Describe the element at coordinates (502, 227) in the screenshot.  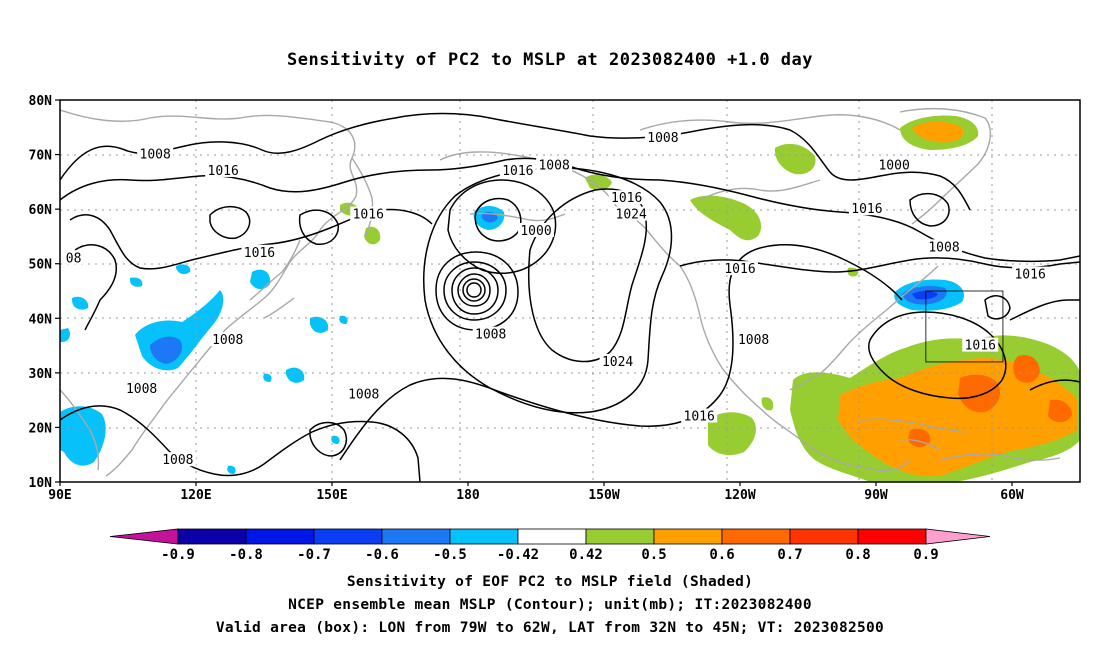
I see `contour-aleutian-low-outer` at that location.